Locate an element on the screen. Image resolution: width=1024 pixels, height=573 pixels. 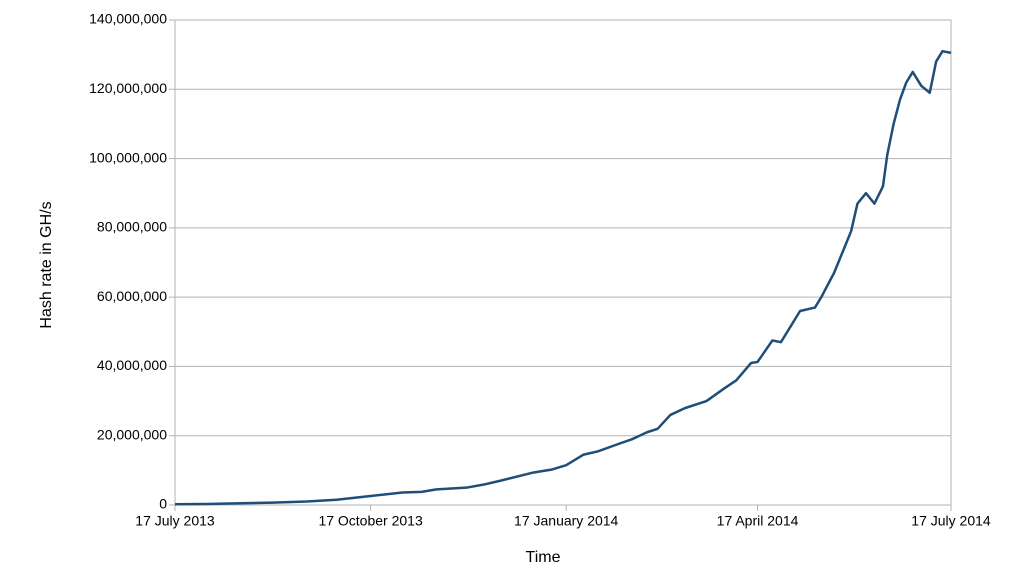
y-tick-label: 120,000,000 is located at coordinates (128, 88).